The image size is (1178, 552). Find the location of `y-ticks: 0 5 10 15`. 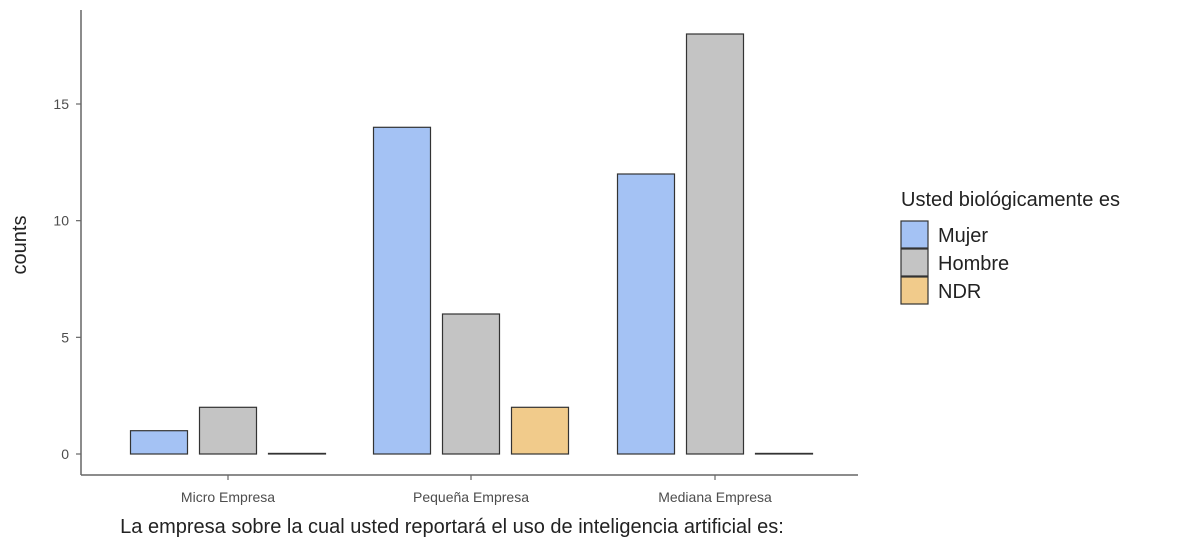

y-ticks: 0 5 10 15 is located at coordinates (67, 279).